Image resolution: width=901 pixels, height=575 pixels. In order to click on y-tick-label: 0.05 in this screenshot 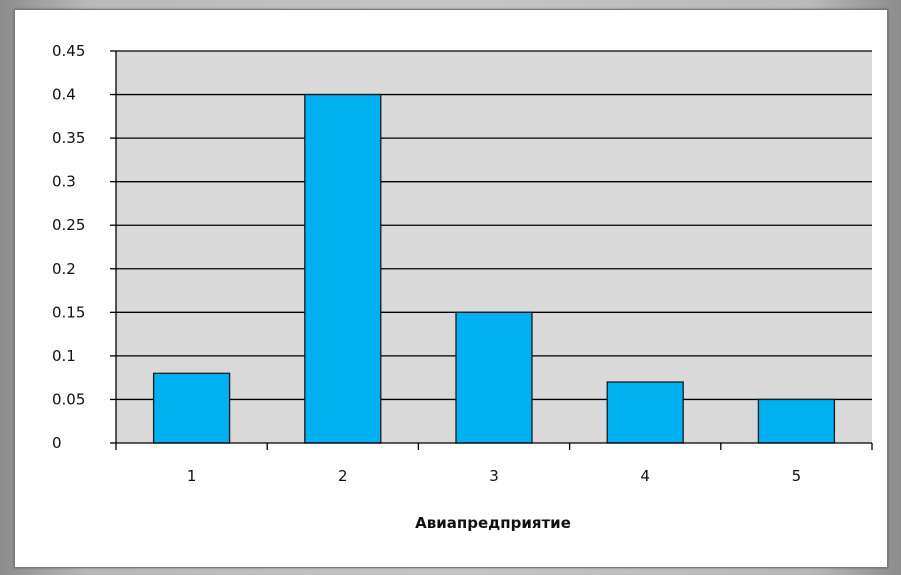, I will do `click(68, 399)`.